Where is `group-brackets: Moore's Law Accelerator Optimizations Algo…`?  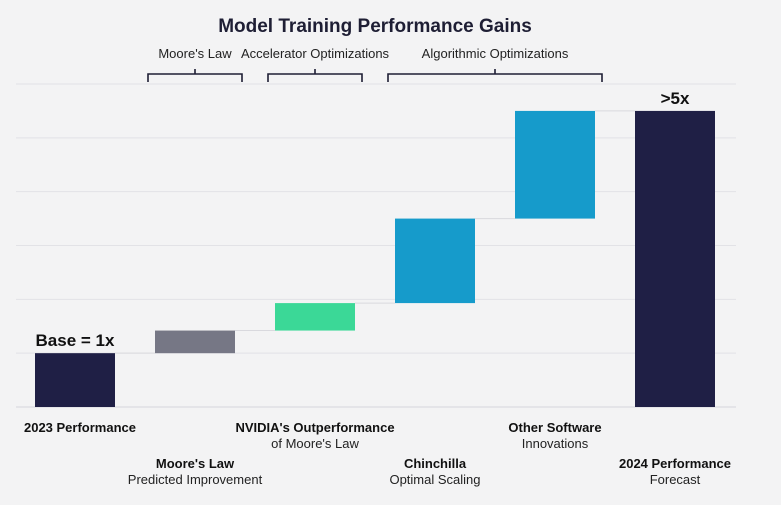 group-brackets: Moore's Law Accelerator Optimizations Algo… is located at coordinates (375, 64).